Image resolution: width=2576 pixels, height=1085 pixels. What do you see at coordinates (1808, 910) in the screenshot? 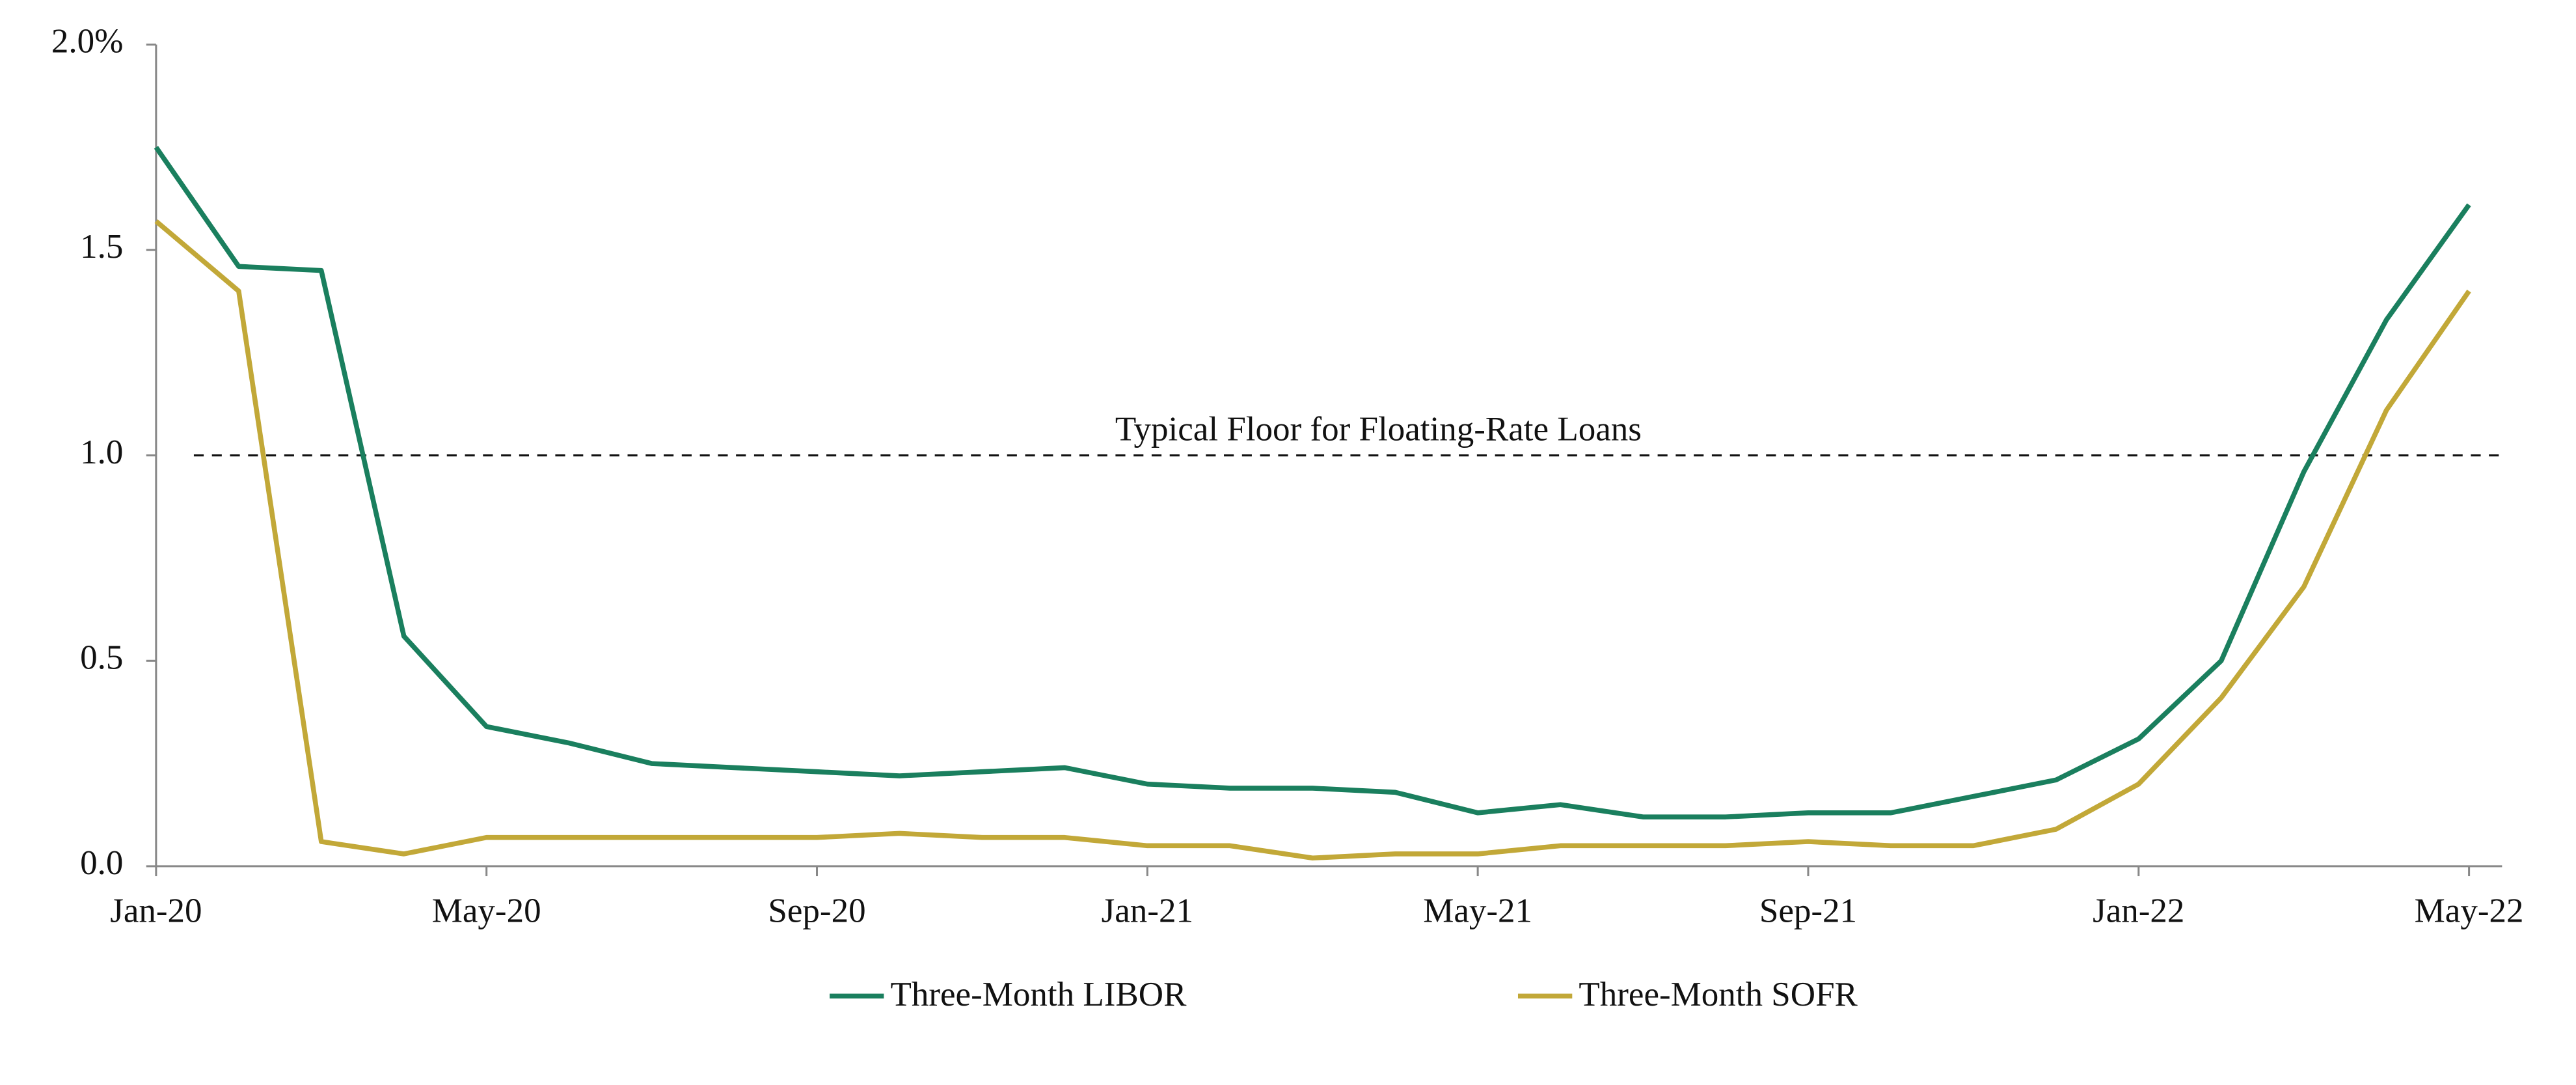
I see `x-tick-label: Sep-21` at bounding box center [1808, 910].